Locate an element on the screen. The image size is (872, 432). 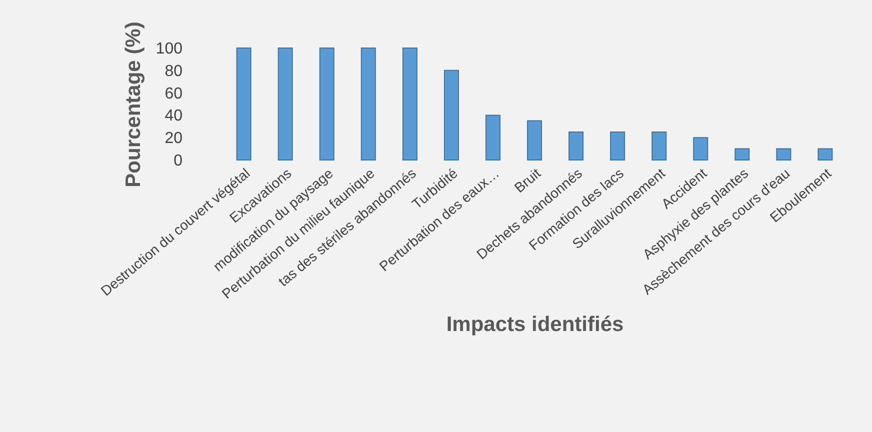
y-tick-label: 40 is located at coordinates (173, 116).